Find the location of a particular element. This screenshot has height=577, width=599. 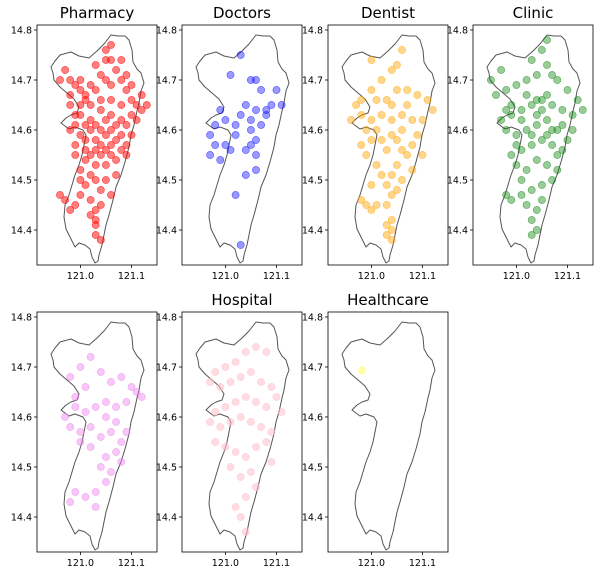

panel-hospital: Hospital 14.4 14.5 14.6 14.7 14.8 121.0 121.1 is located at coordinates (229, 430).